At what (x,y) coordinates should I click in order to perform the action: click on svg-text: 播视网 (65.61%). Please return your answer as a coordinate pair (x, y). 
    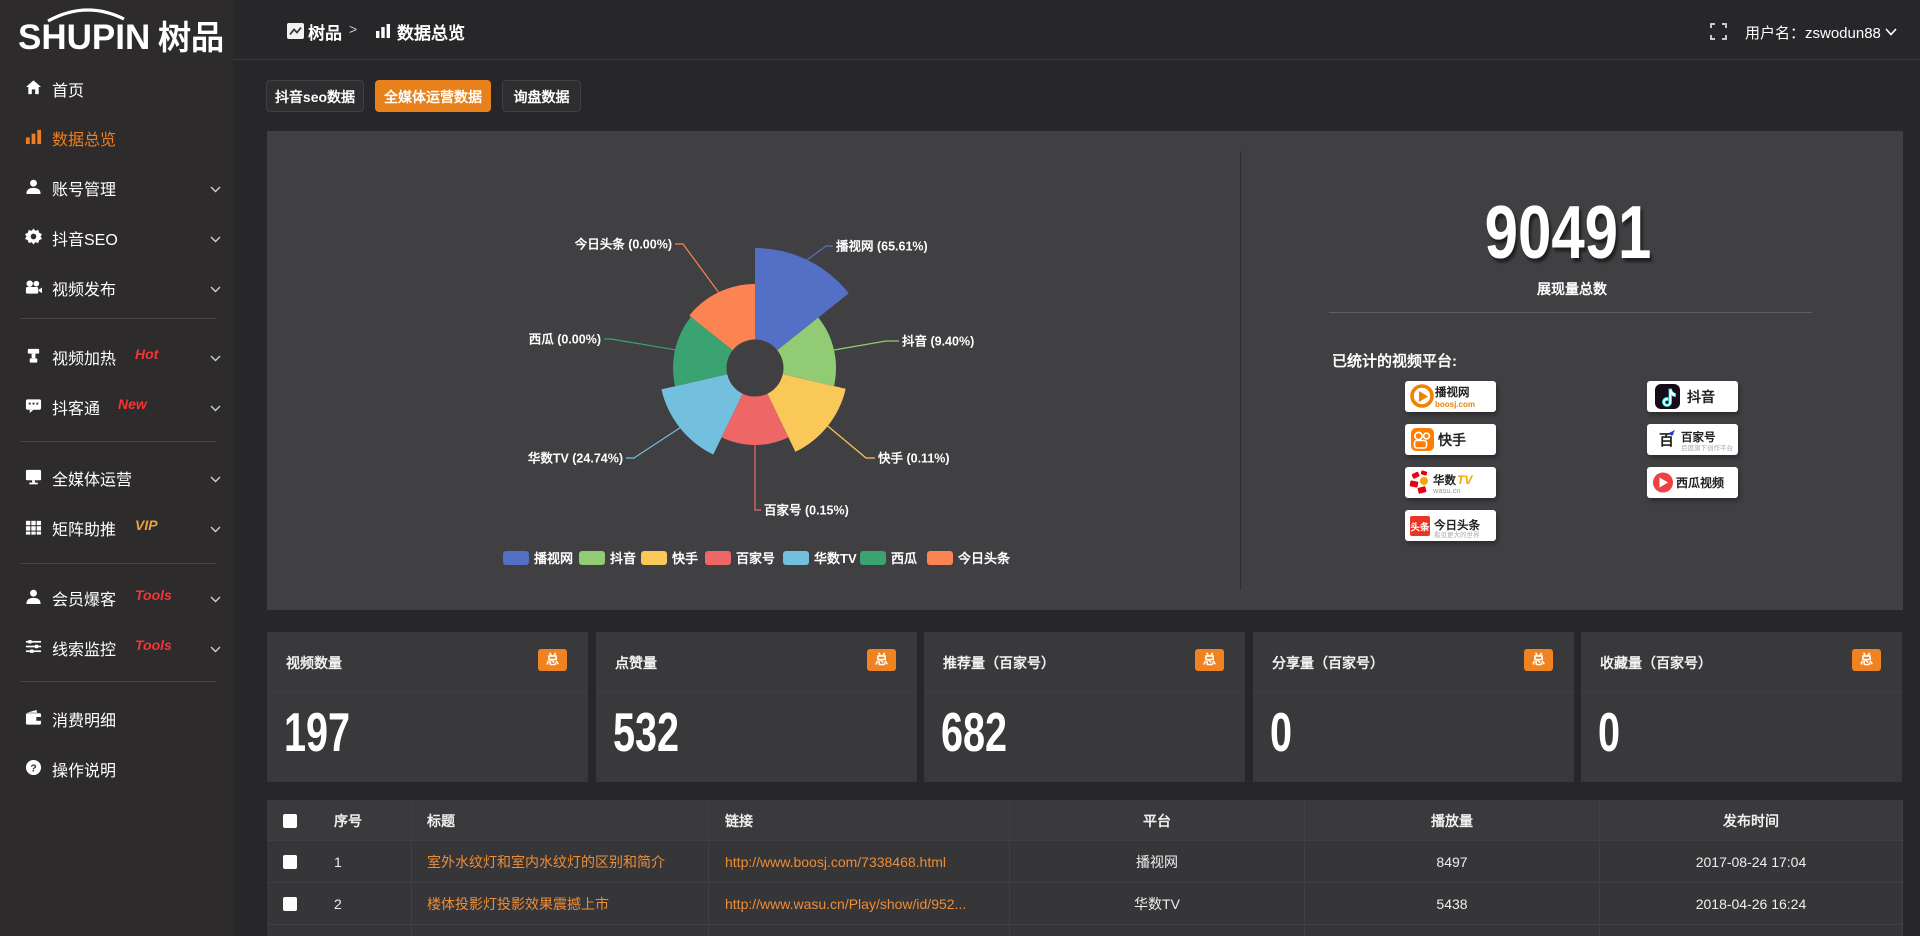
    Looking at the image, I should click on (882, 246).